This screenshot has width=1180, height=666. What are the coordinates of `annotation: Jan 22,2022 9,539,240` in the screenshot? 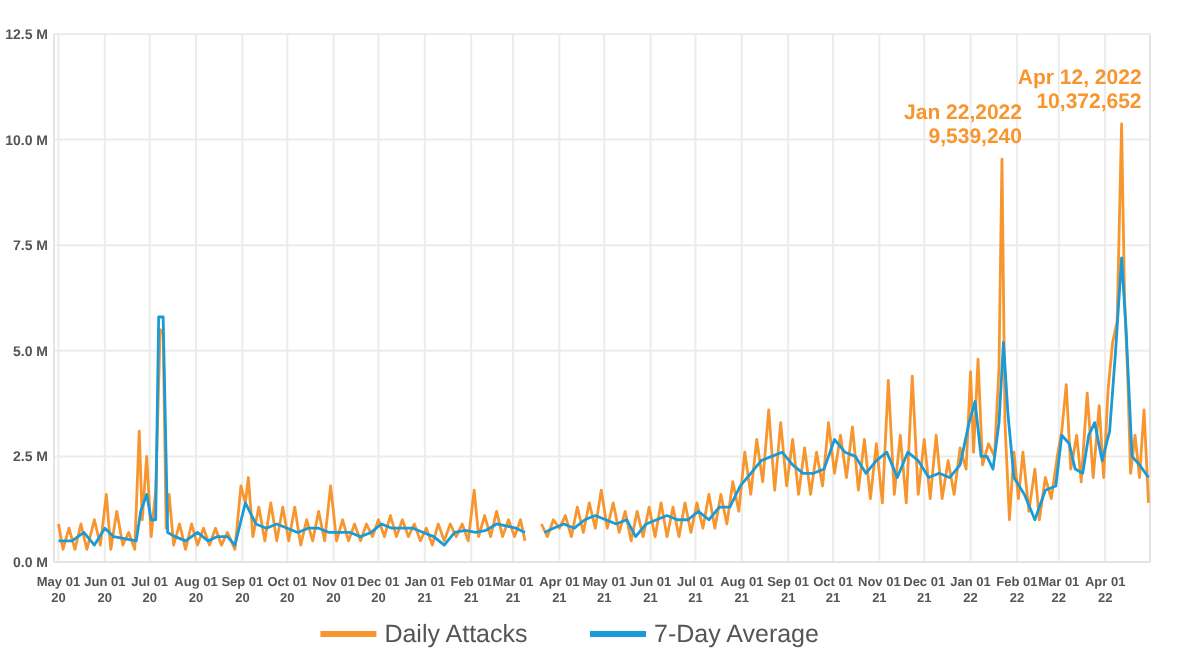 It's located at (963, 125).